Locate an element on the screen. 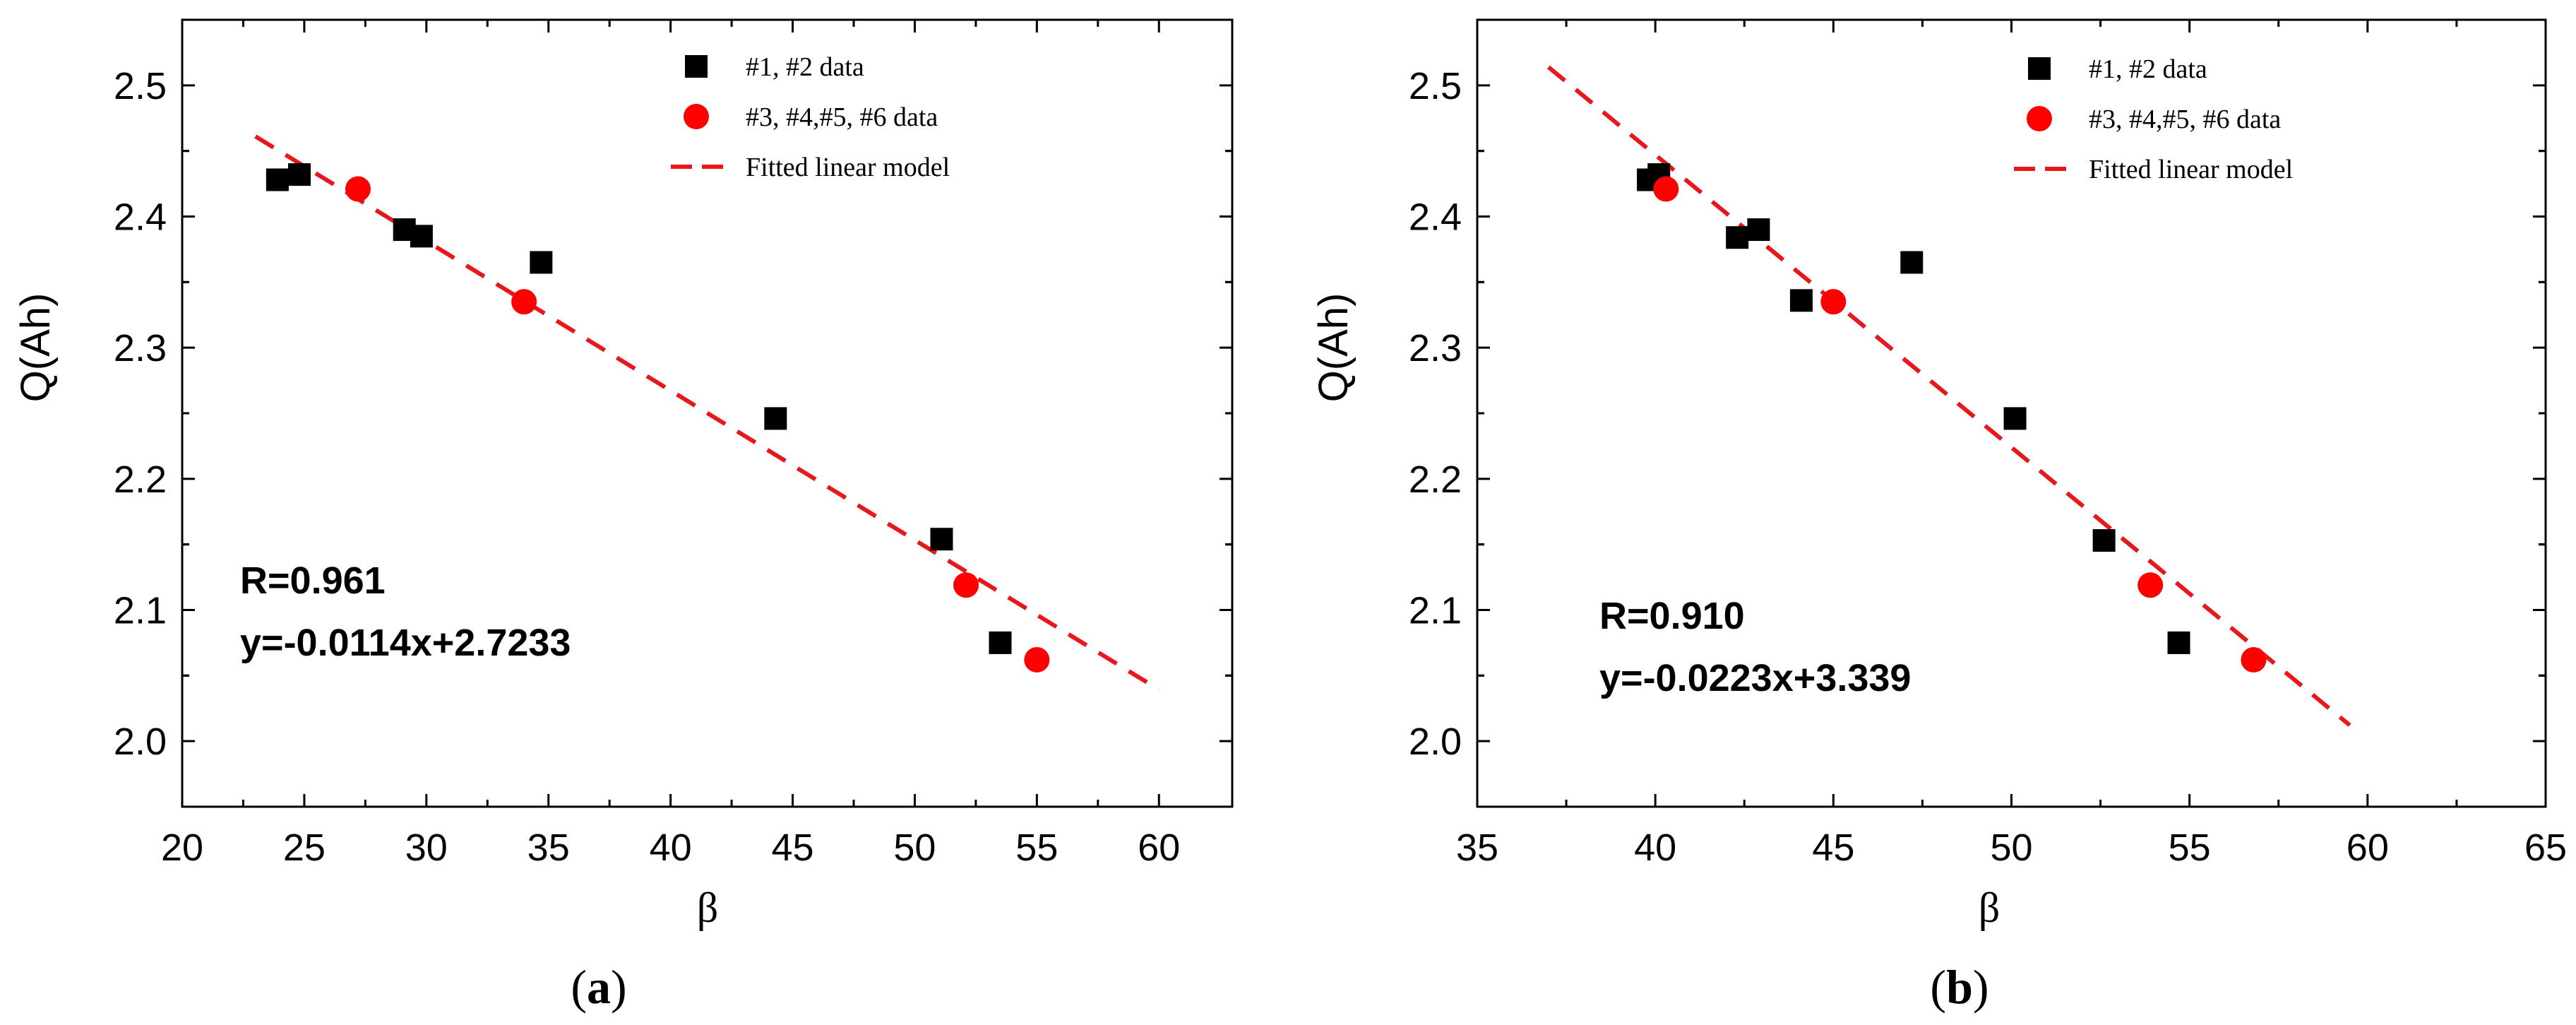 This screenshot has height=1025, width=2576. panel-label-a-open: ( is located at coordinates (579, 987).